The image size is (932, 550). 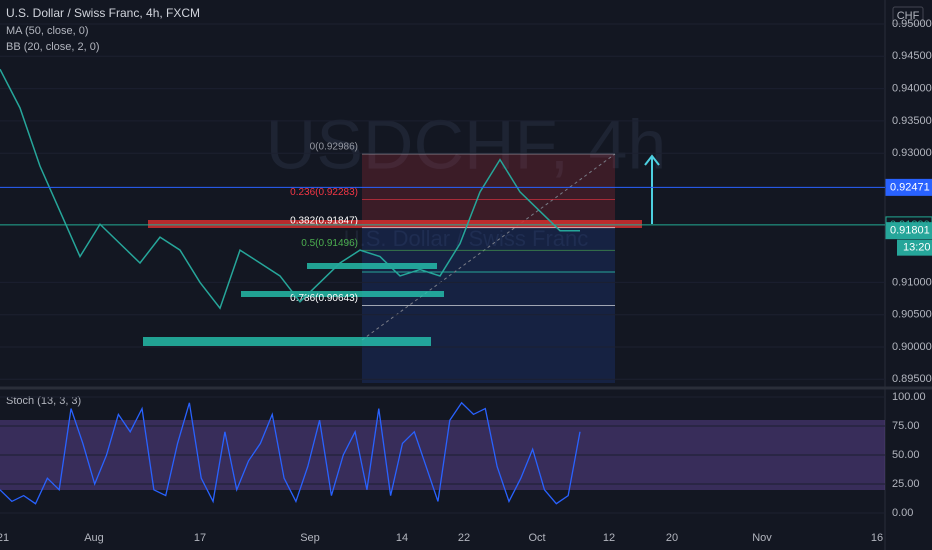 I want to click on level-label: 0.92471, so click(x=910, y=187).